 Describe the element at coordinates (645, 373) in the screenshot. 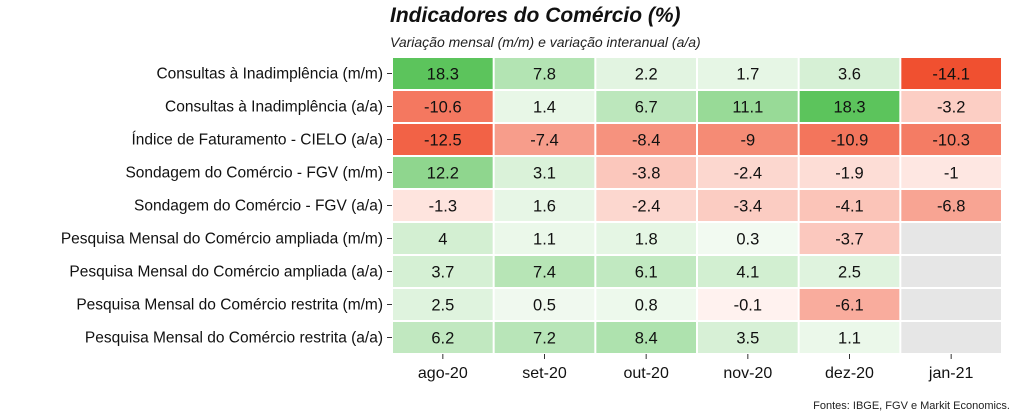

I see `column-label: out-20` at that location.